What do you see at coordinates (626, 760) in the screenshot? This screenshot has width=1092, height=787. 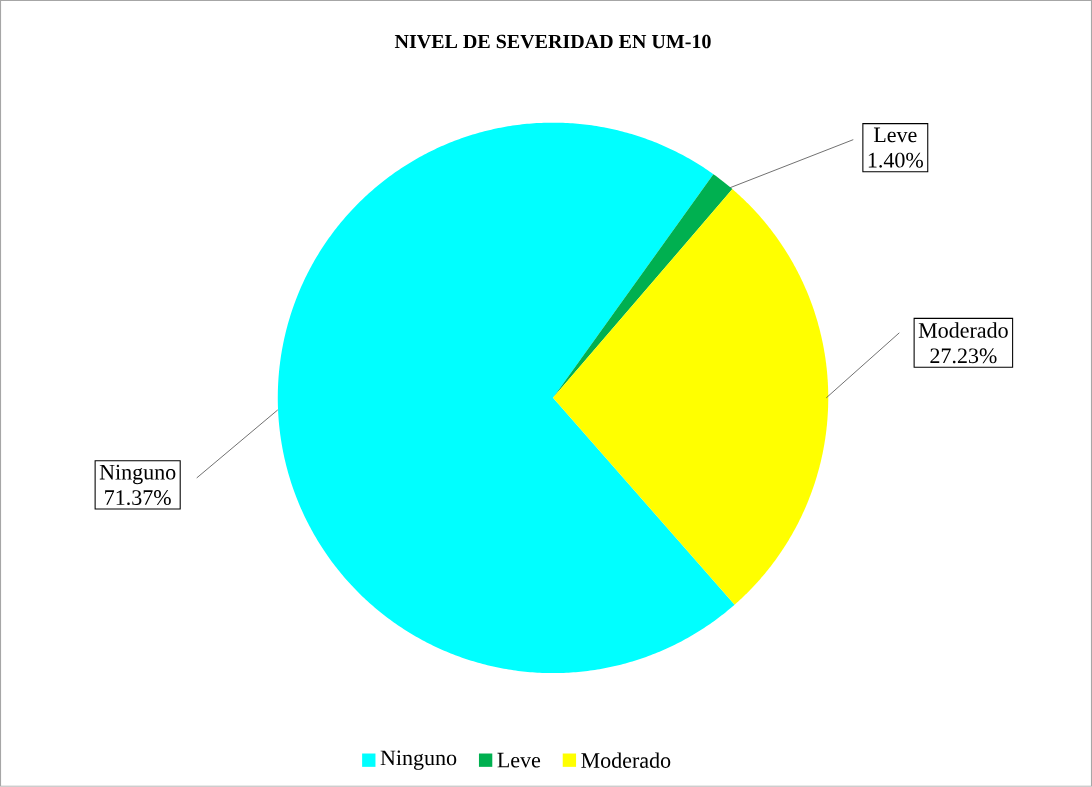 I see `legend-label: Moderado` at bounding box center [626, 760].